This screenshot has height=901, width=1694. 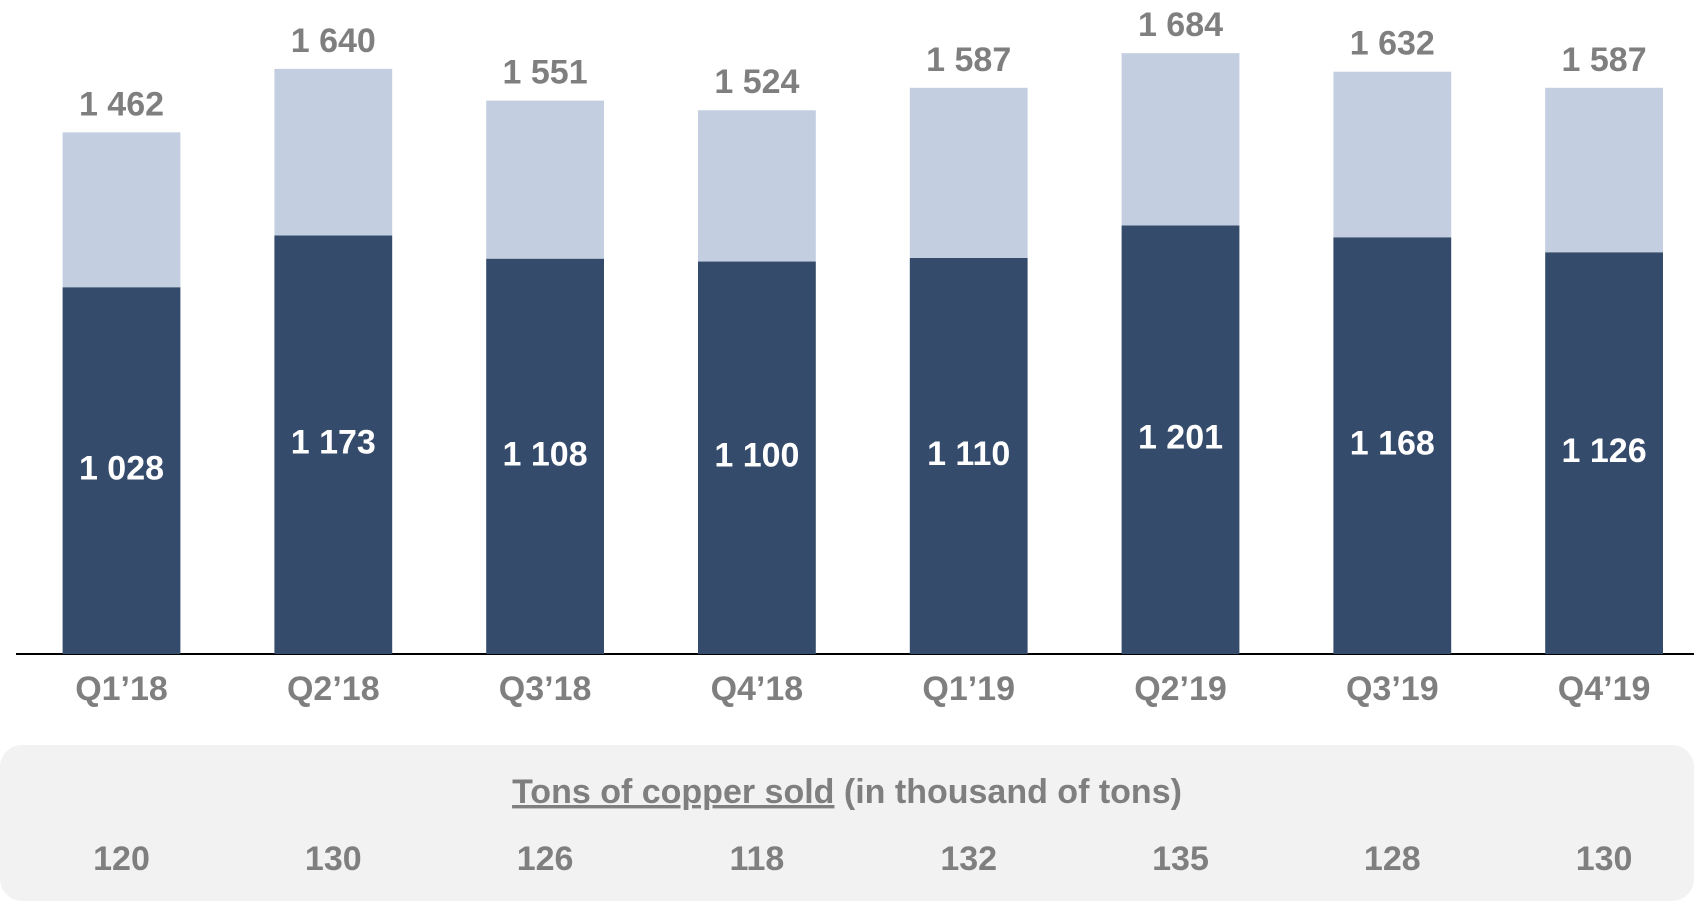 What do you see at coordinates (333, 689) in the screenshot?
I see `x-tick-label: Q2’18` at bounding box center [333, 689].